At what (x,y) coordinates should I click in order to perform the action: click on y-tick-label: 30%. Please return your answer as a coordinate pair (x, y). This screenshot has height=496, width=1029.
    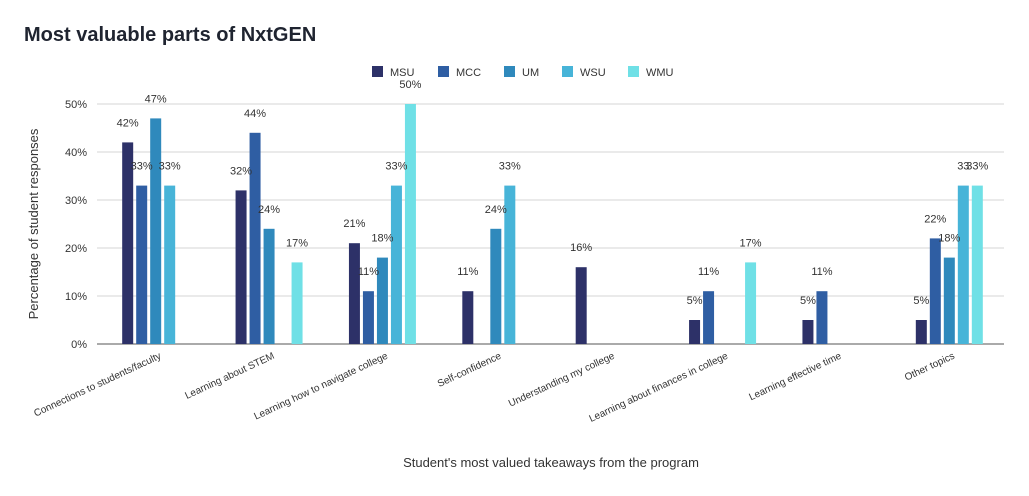
    Looking at the image, I should click on (76, 201).